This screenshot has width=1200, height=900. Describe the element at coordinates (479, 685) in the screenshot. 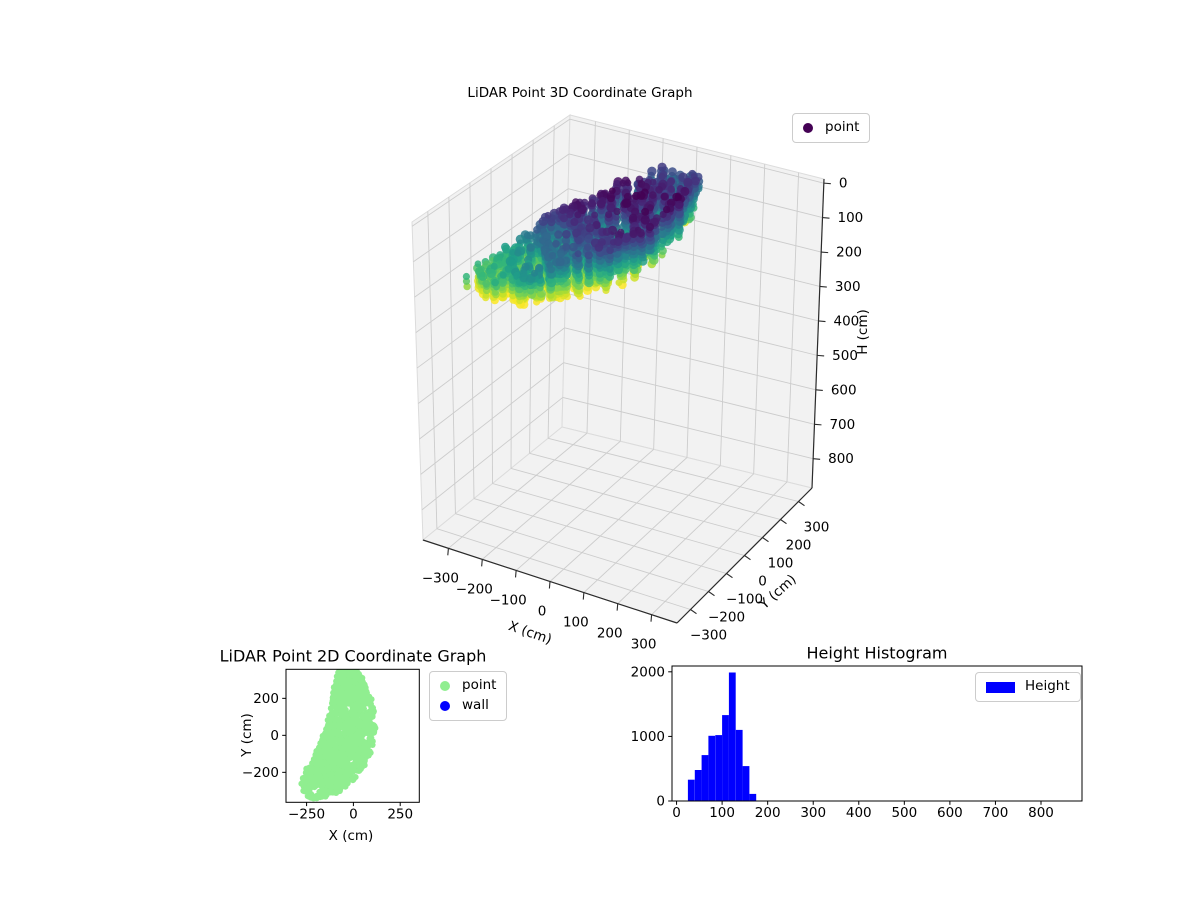

I see `legend-label-point-2d: point` at that location.